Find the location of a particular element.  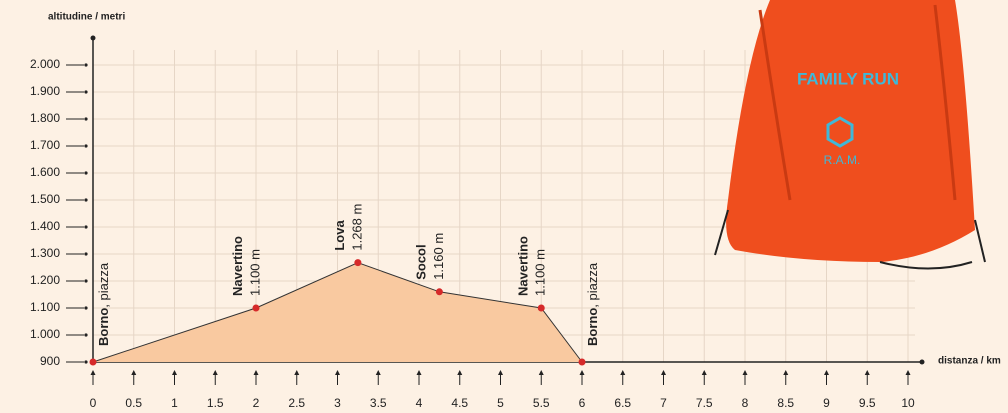

y-tick-label: 1.900 is located at coordinates (45, 91).